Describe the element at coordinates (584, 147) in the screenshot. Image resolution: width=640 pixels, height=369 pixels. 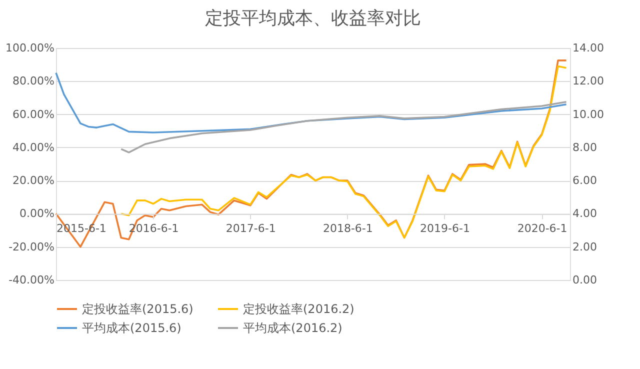
I see `y2-tick-label: 8.00` at that location.